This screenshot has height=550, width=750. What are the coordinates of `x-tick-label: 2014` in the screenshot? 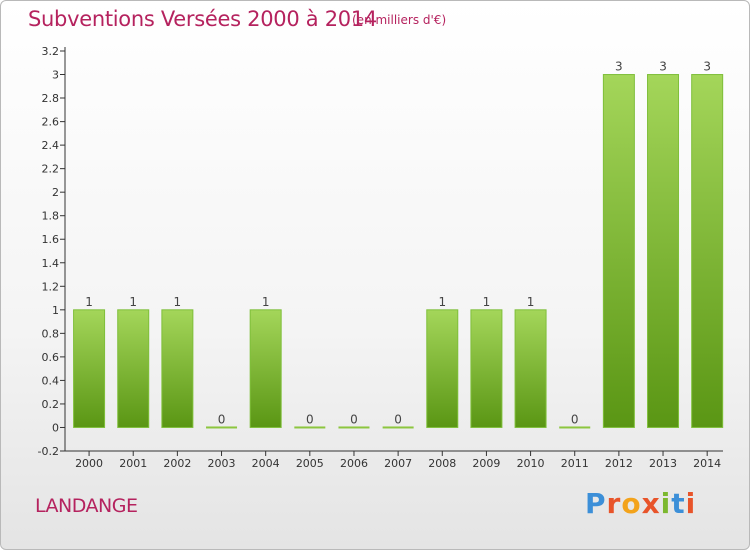 It's located at (707, 463).